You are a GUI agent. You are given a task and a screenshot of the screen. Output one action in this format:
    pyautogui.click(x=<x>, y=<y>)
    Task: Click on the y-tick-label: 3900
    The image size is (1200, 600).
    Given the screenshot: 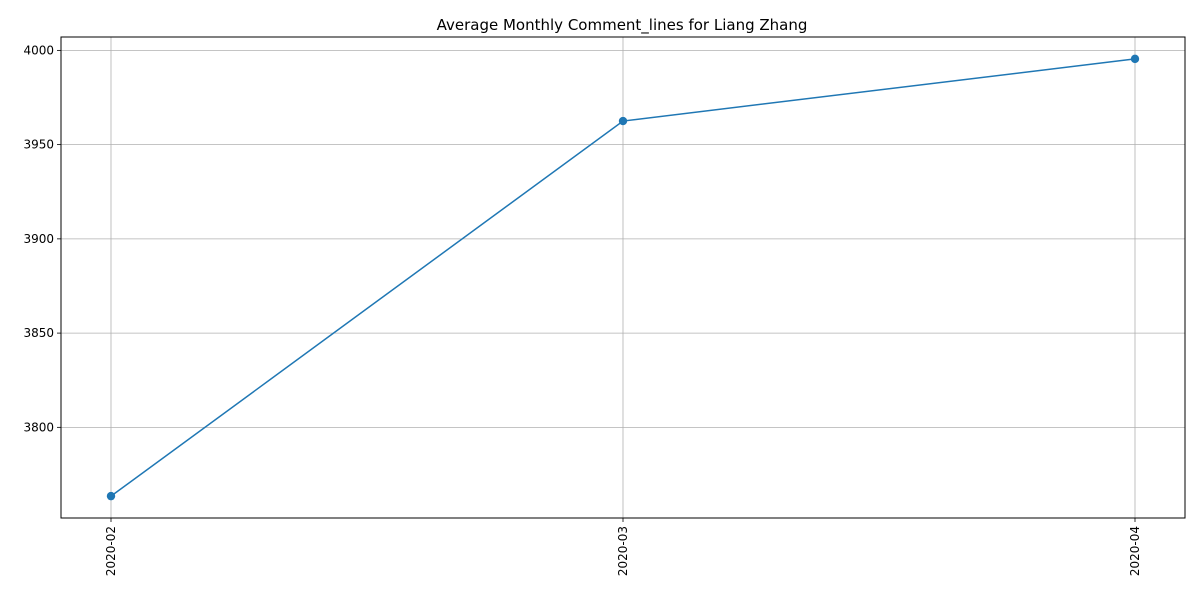 What is the action you would take?
    pyautogui.click(x=38, y=239)
    